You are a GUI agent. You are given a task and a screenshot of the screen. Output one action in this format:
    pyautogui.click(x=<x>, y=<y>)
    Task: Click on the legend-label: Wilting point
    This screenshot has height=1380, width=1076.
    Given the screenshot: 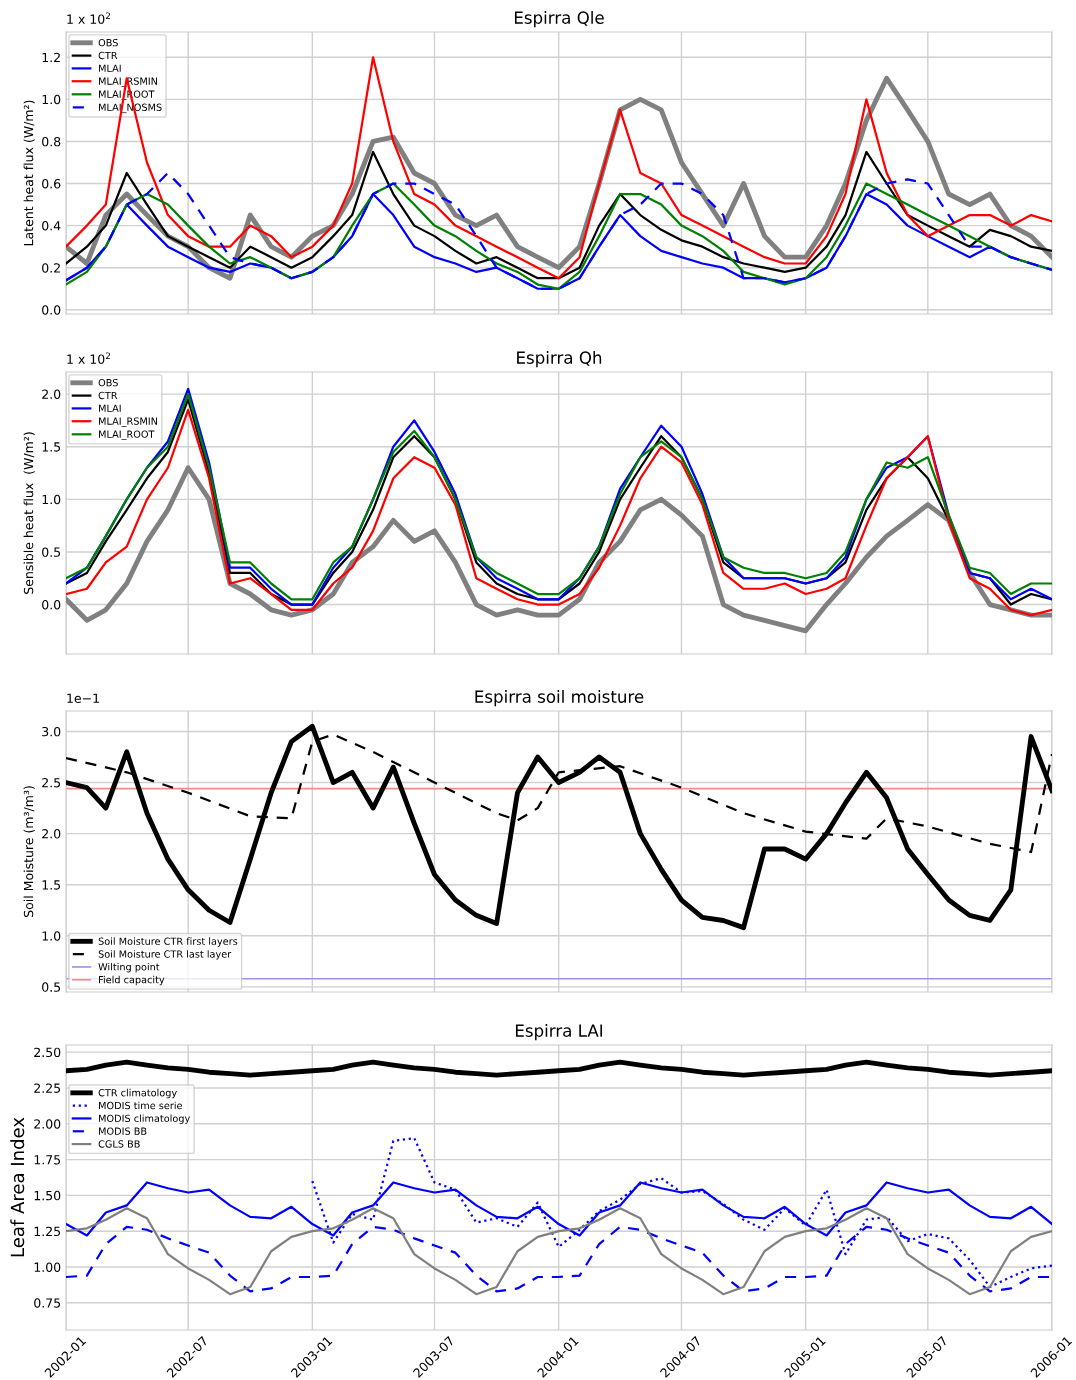 What is the action you would take?
    pyautogui.click(x=129, y=967)
    